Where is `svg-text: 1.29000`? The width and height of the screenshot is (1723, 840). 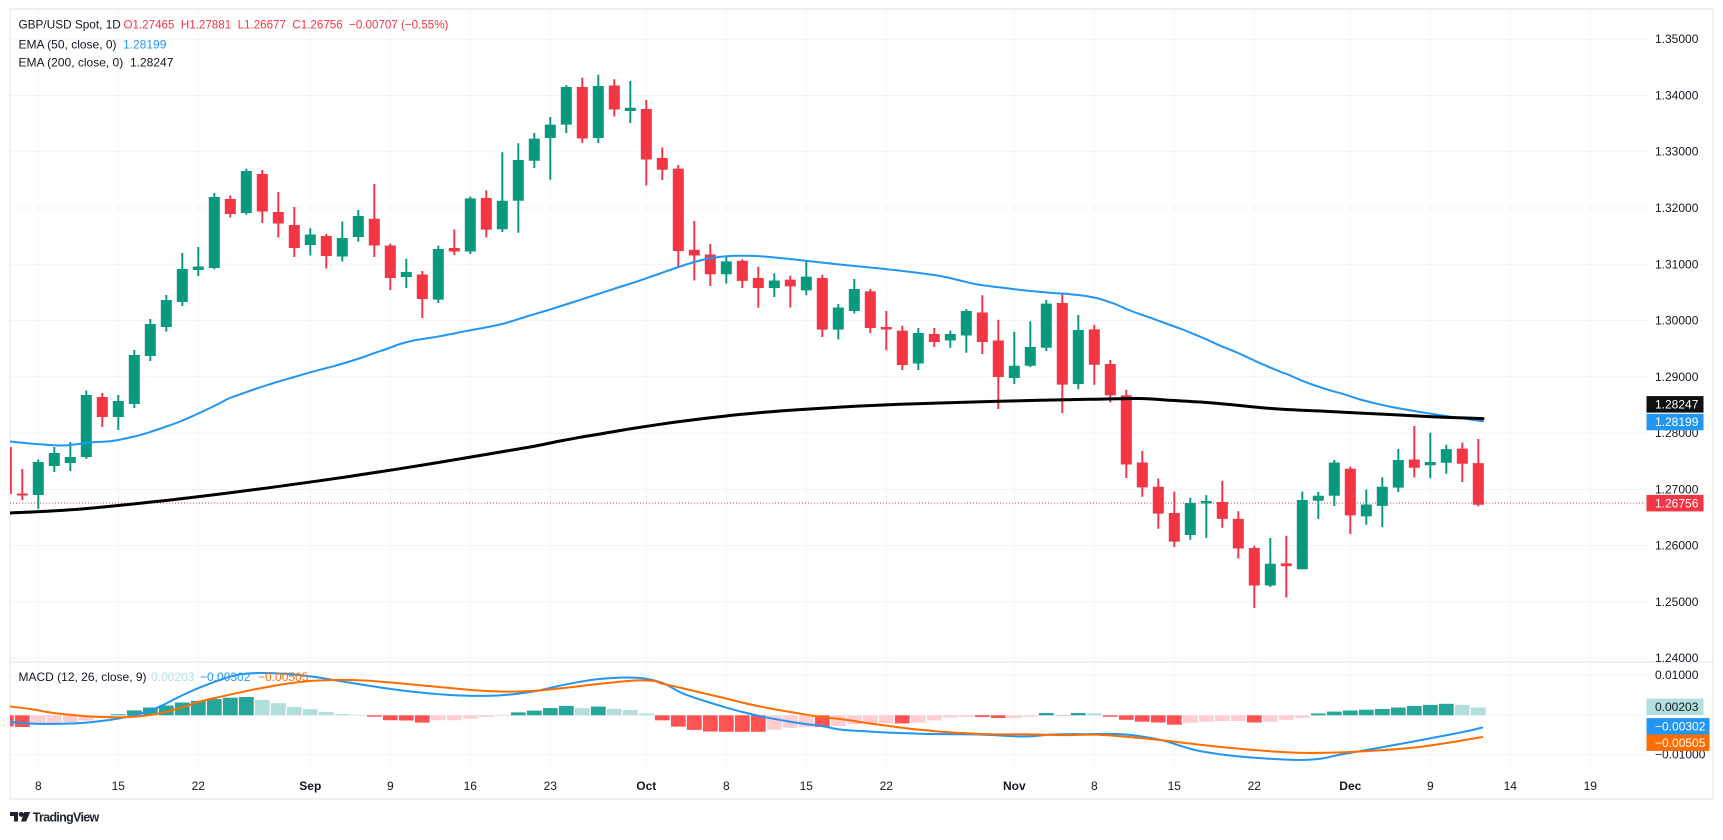 svg-text: 1.29000 is located at coordinates (1677, 377).